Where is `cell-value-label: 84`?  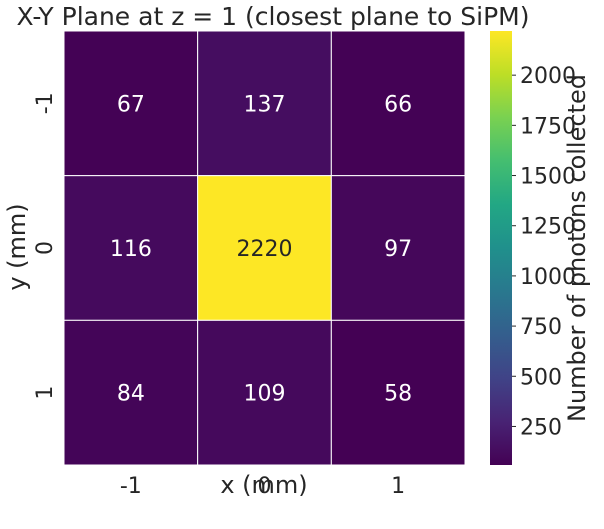
cell-value-label: 84 is located at coordinates (131, 394).